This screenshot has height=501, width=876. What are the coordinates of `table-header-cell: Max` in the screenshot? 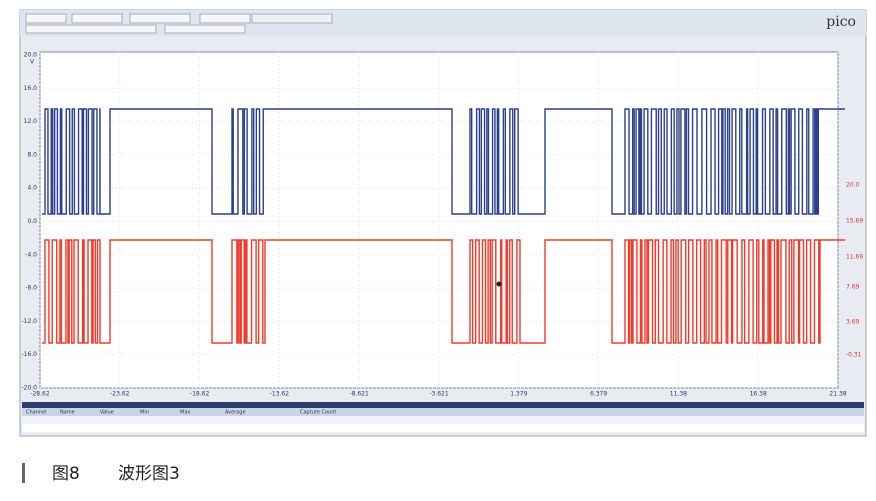 It's located at (185, 413).